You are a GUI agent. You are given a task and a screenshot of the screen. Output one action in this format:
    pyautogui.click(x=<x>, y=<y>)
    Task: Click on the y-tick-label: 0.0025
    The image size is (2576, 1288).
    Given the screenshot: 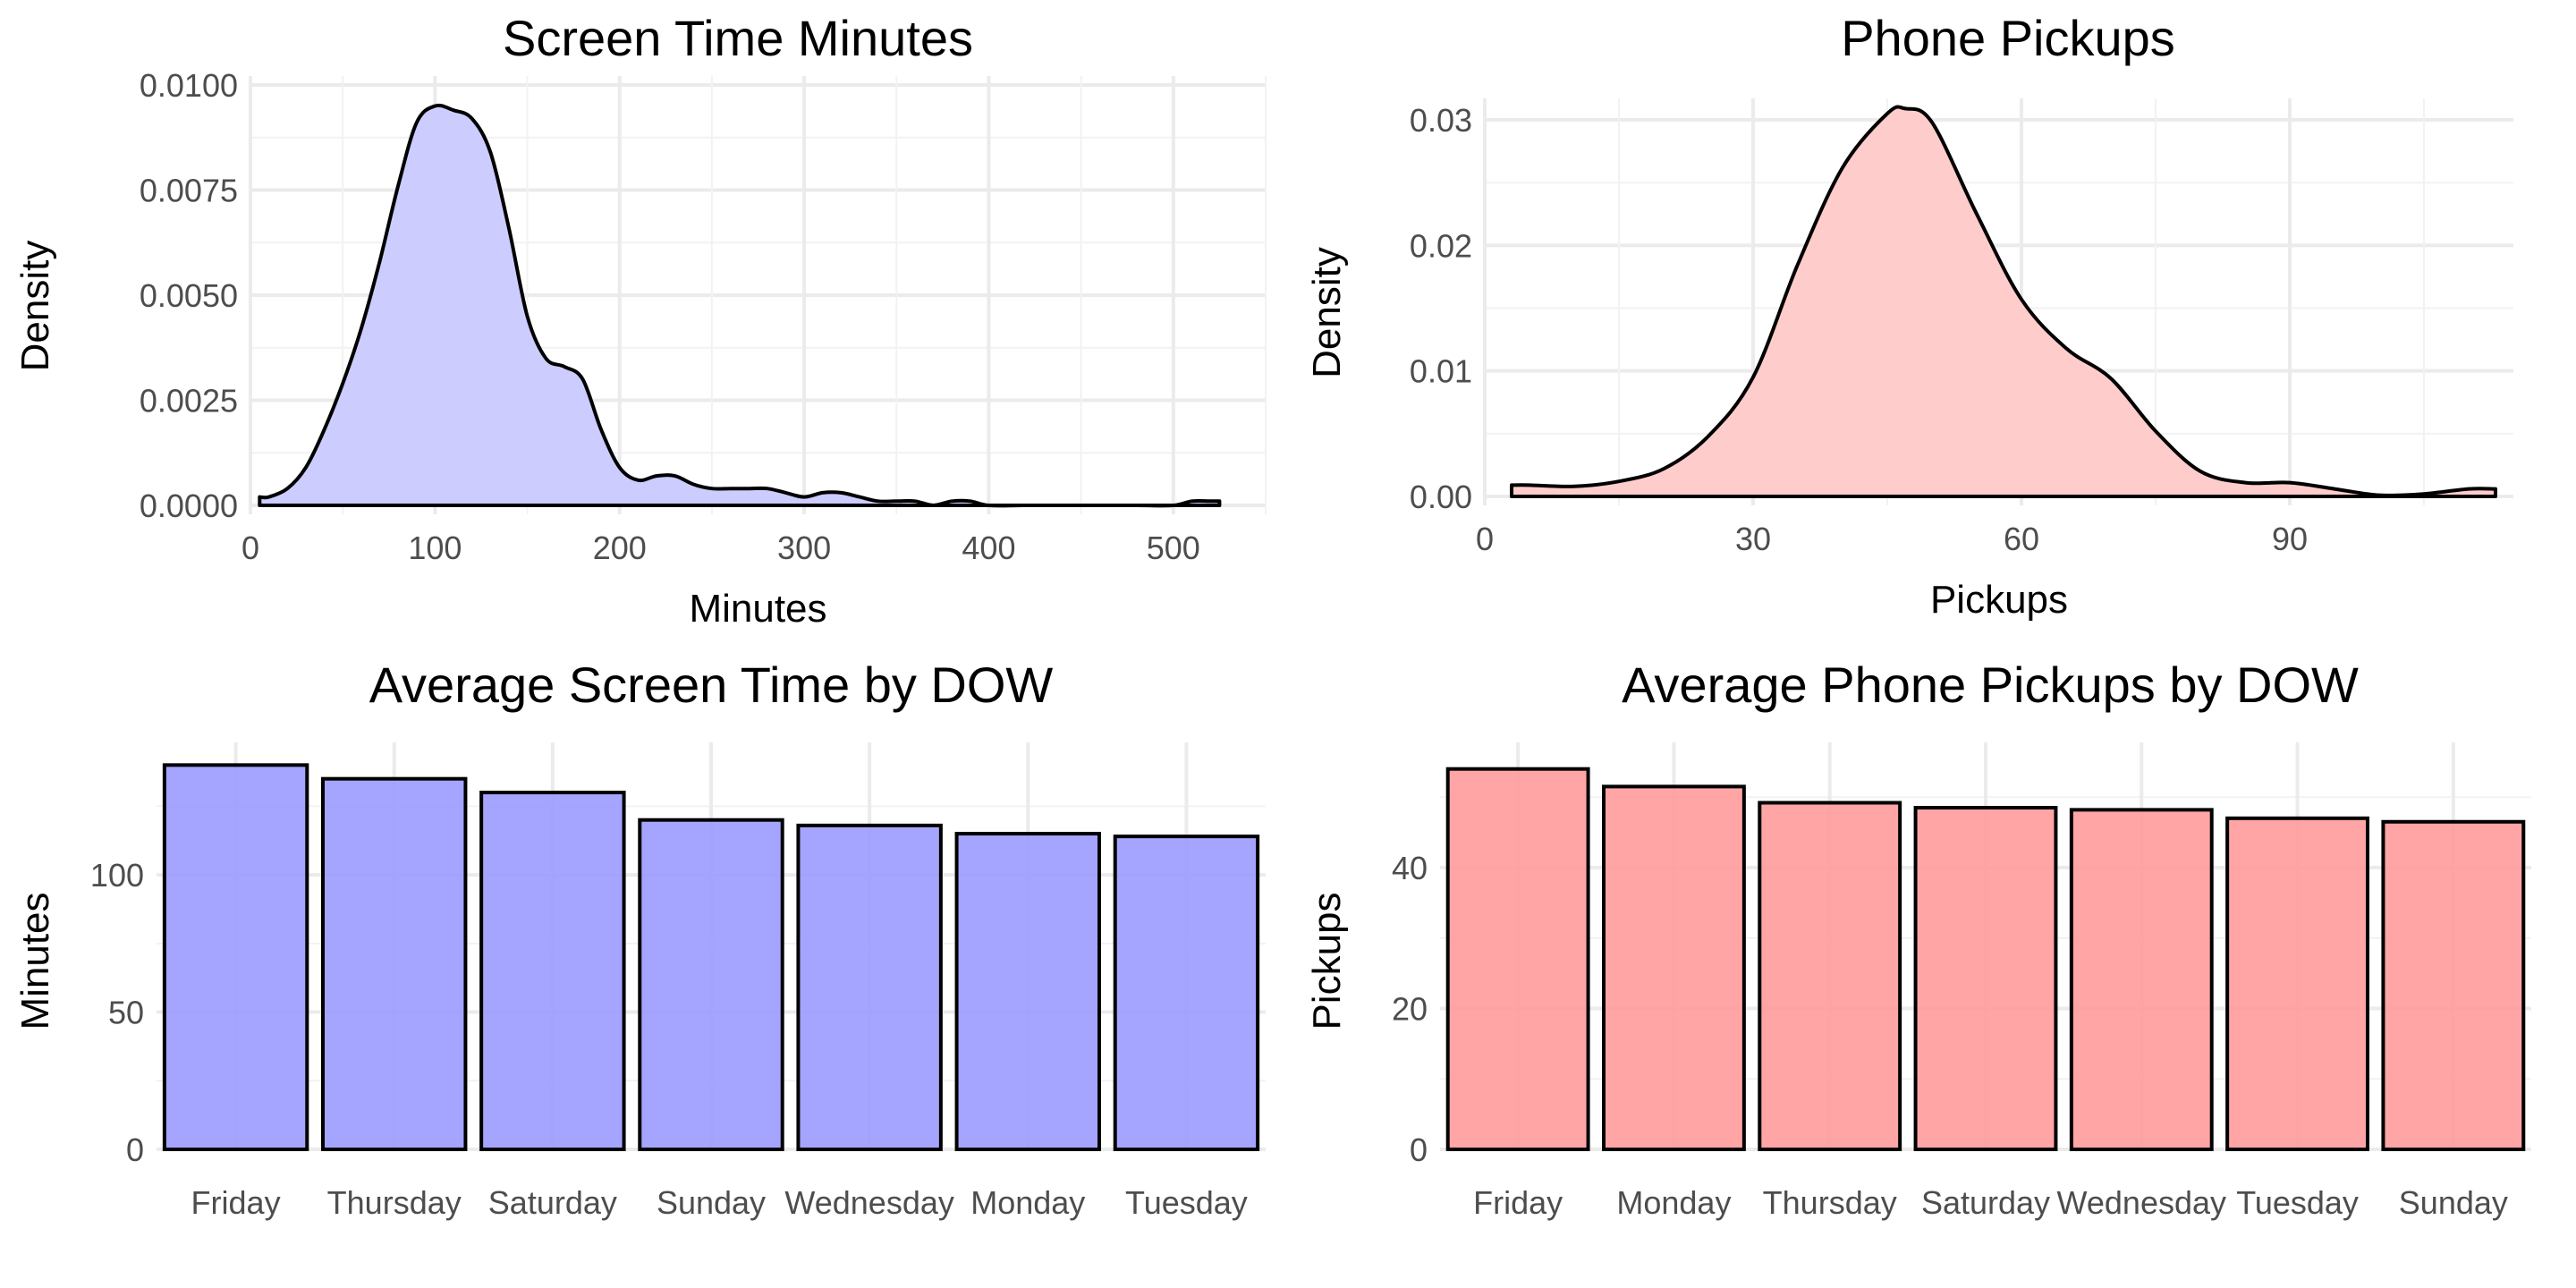 What is the action you would take?
    pyautogui.click(x=189, y=401)
    